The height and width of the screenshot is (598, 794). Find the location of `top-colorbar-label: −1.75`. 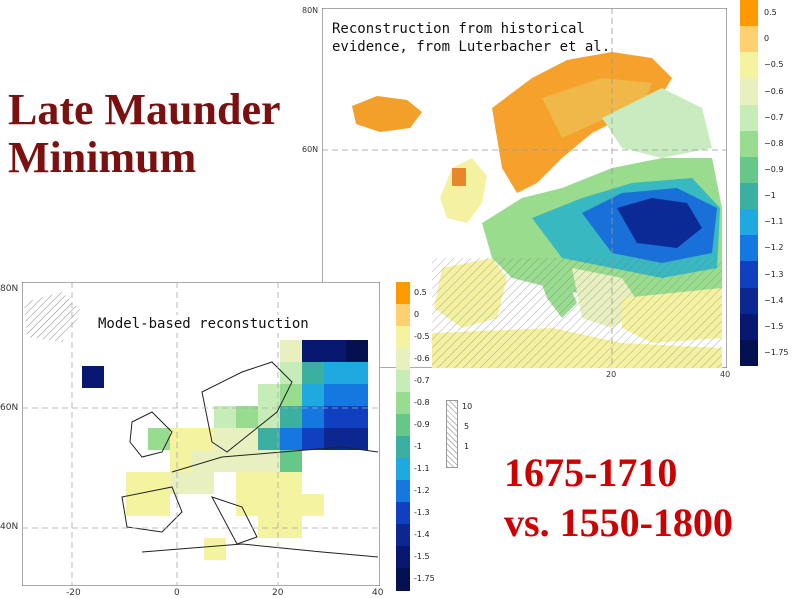

top-colorbar-label: −1.75 is located at coordinates (776, 352).